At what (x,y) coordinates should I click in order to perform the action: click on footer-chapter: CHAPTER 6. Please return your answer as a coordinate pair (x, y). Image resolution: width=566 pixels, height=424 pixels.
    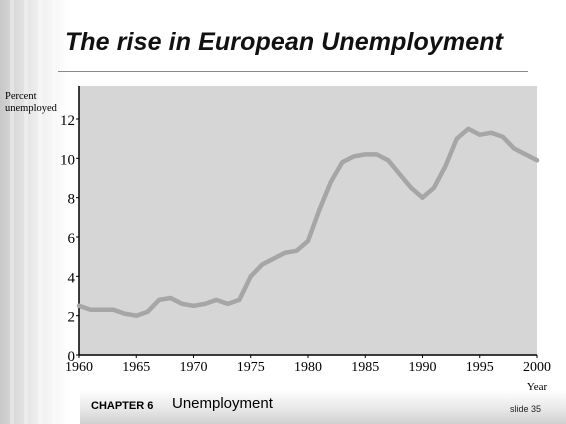
    Looking at the image, I should click on (122, 406).